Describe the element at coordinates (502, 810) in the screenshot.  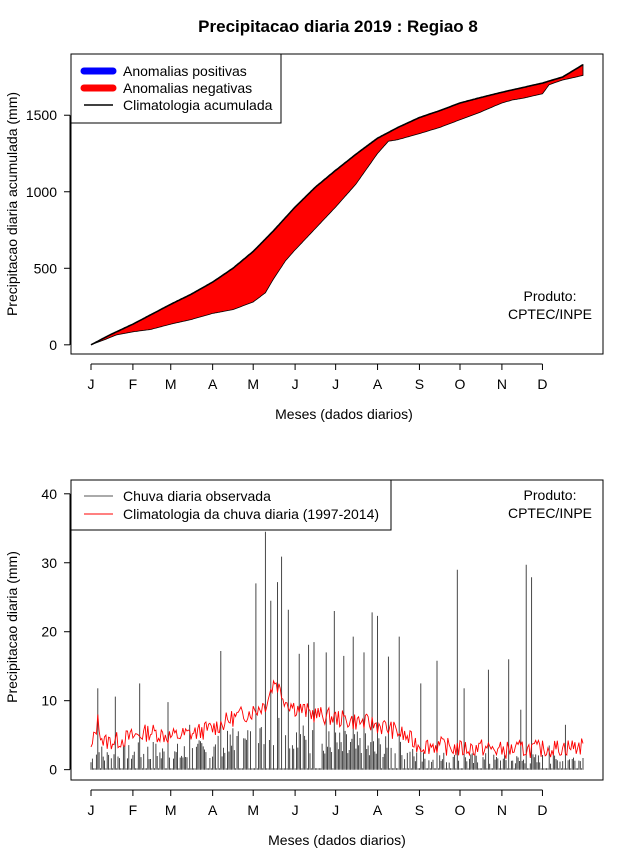
I see `daily-month-label: N` at that location.